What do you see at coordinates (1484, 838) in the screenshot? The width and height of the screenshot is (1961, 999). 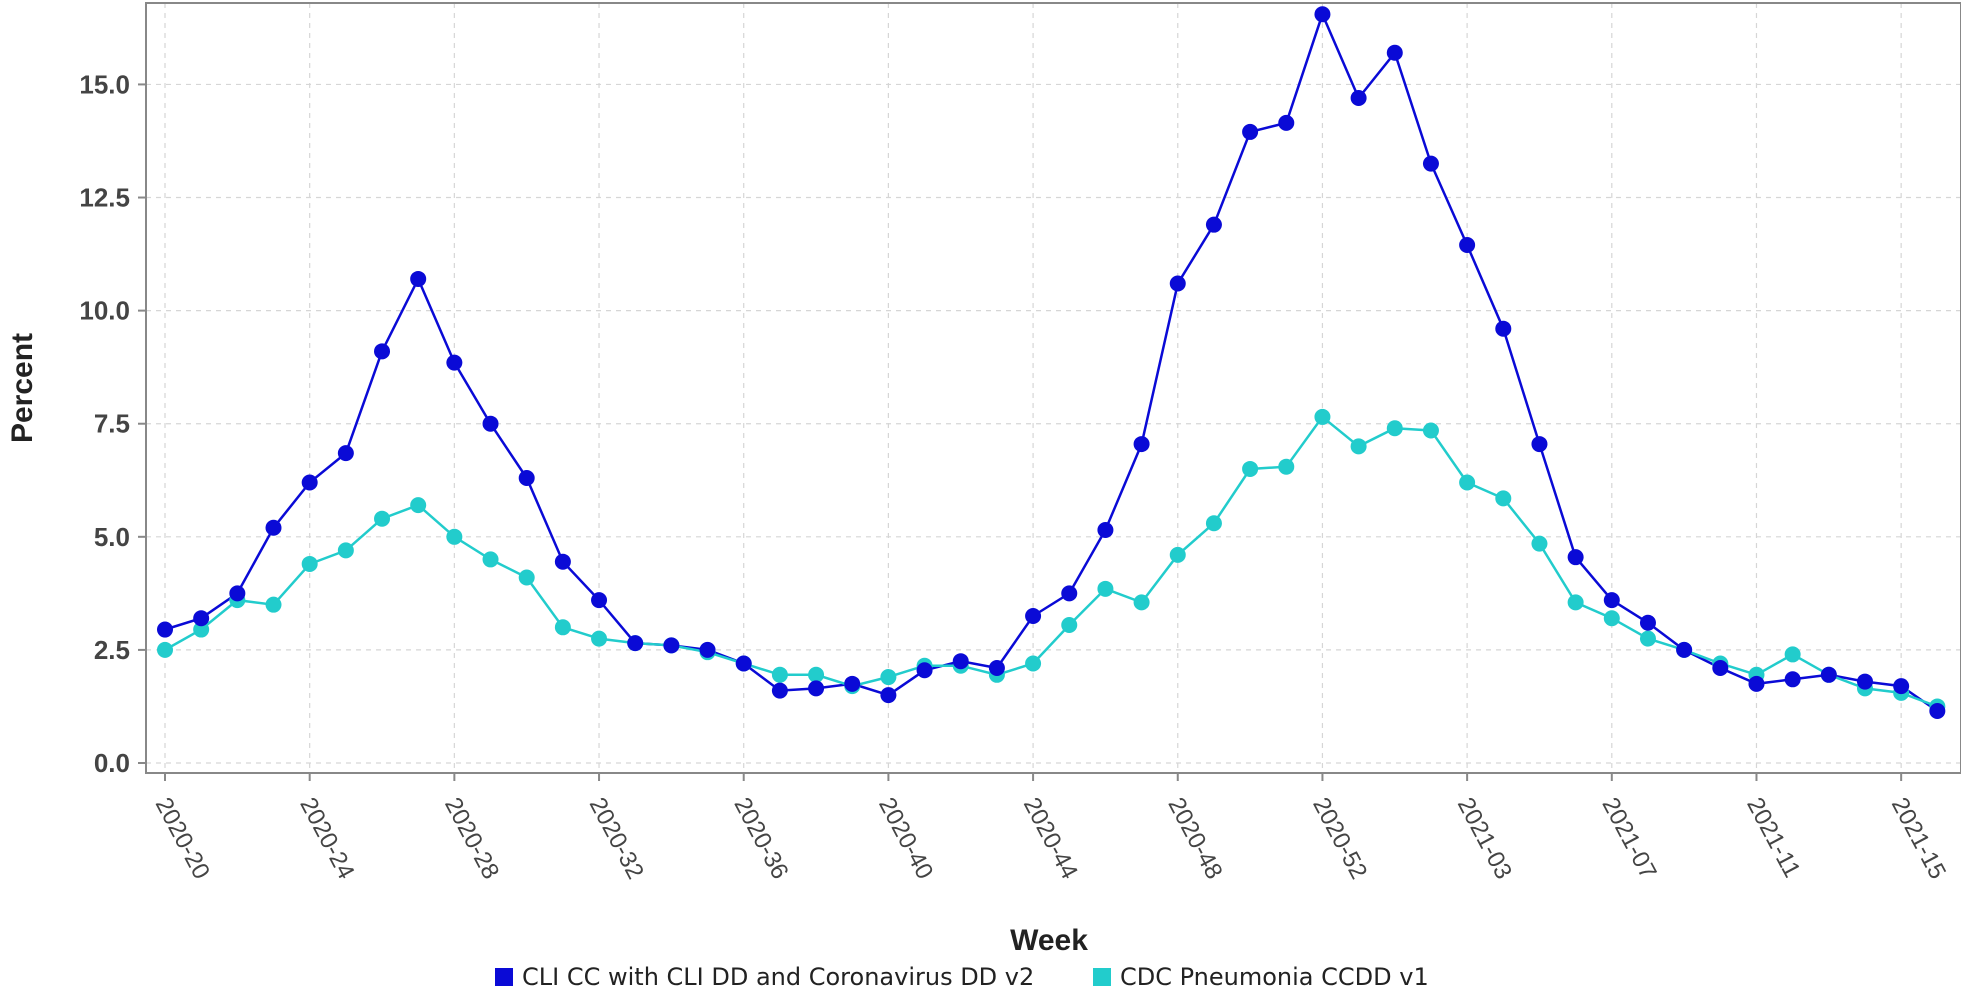 I see `x-tick-label: 2021-03` at bounding box center [1484, 838].